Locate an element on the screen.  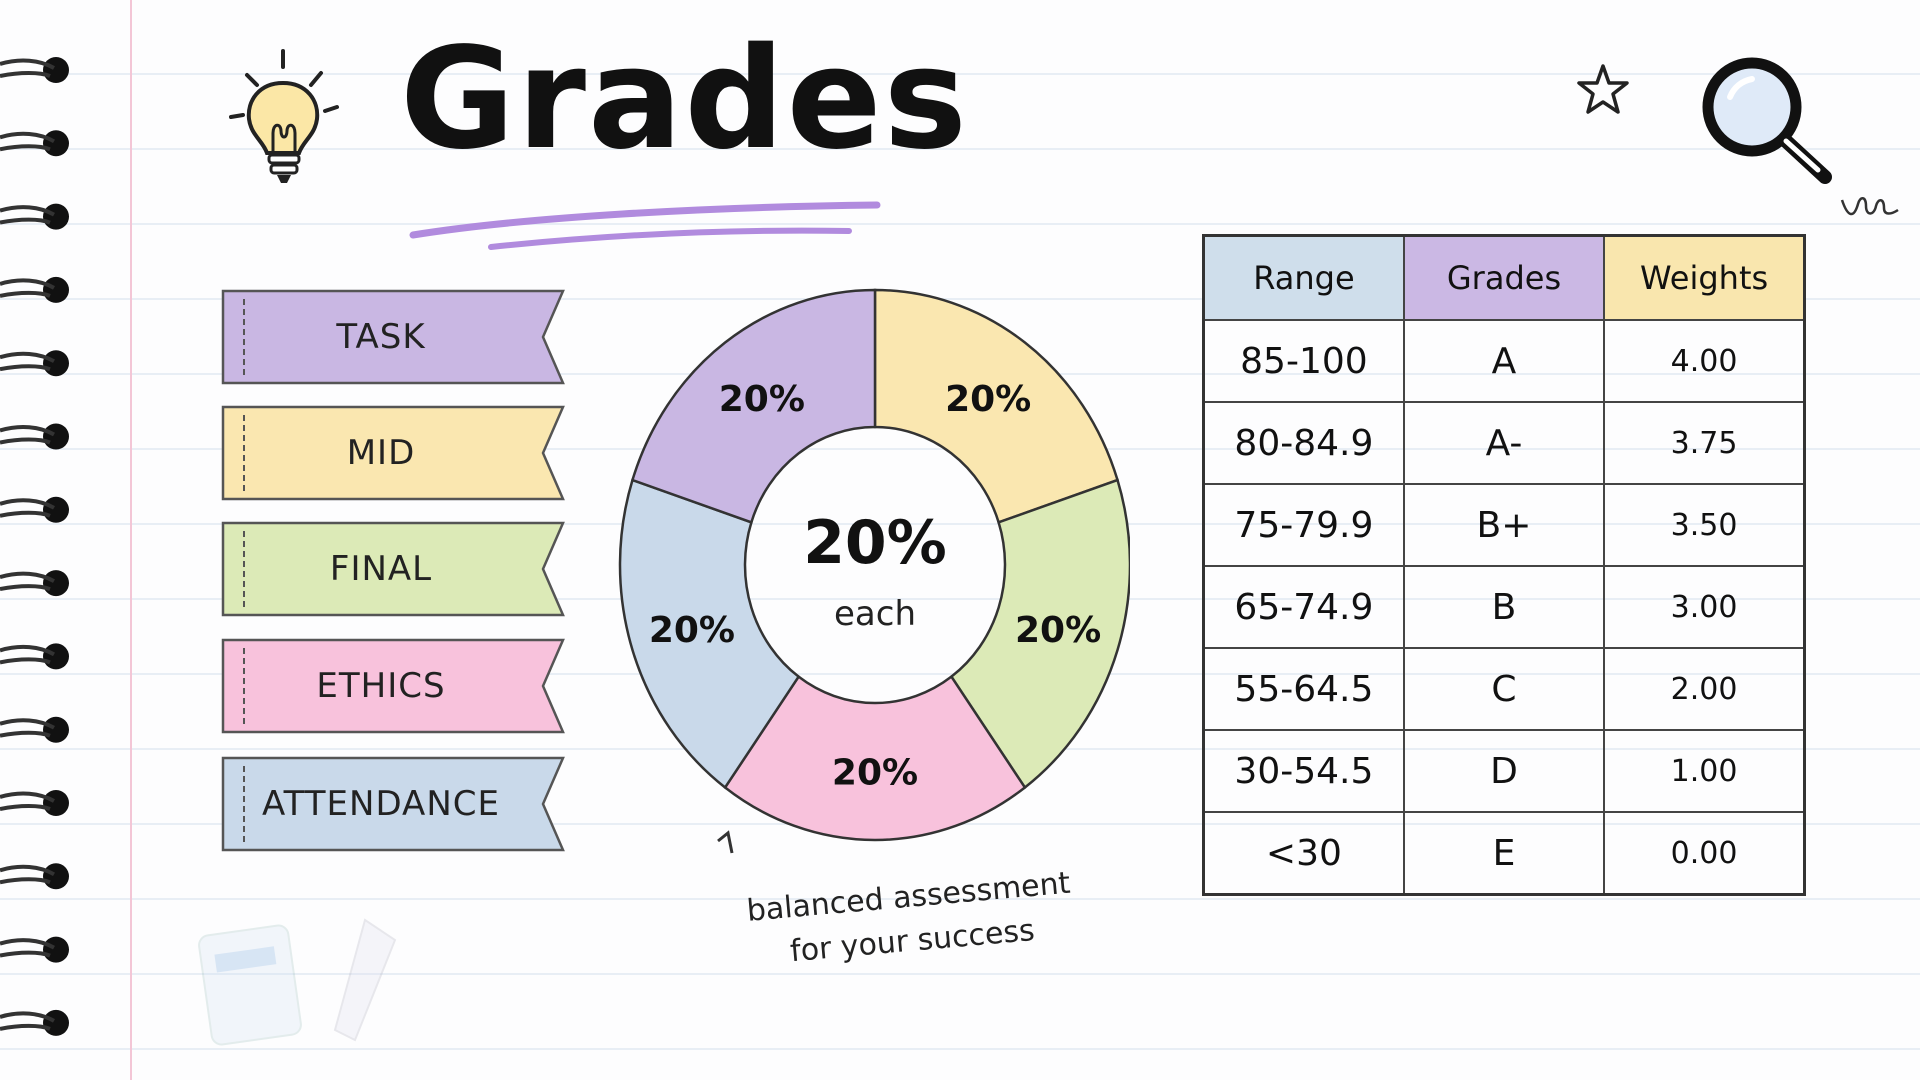
cell-range: 85-100 is located at coordinates (1303, 361).